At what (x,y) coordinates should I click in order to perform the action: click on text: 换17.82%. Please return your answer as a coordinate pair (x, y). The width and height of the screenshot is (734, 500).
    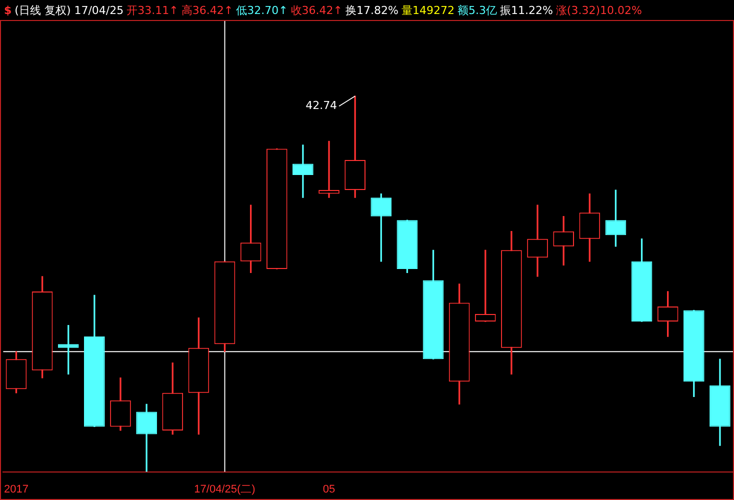
    Looking at the image, I should click on (372, 10).